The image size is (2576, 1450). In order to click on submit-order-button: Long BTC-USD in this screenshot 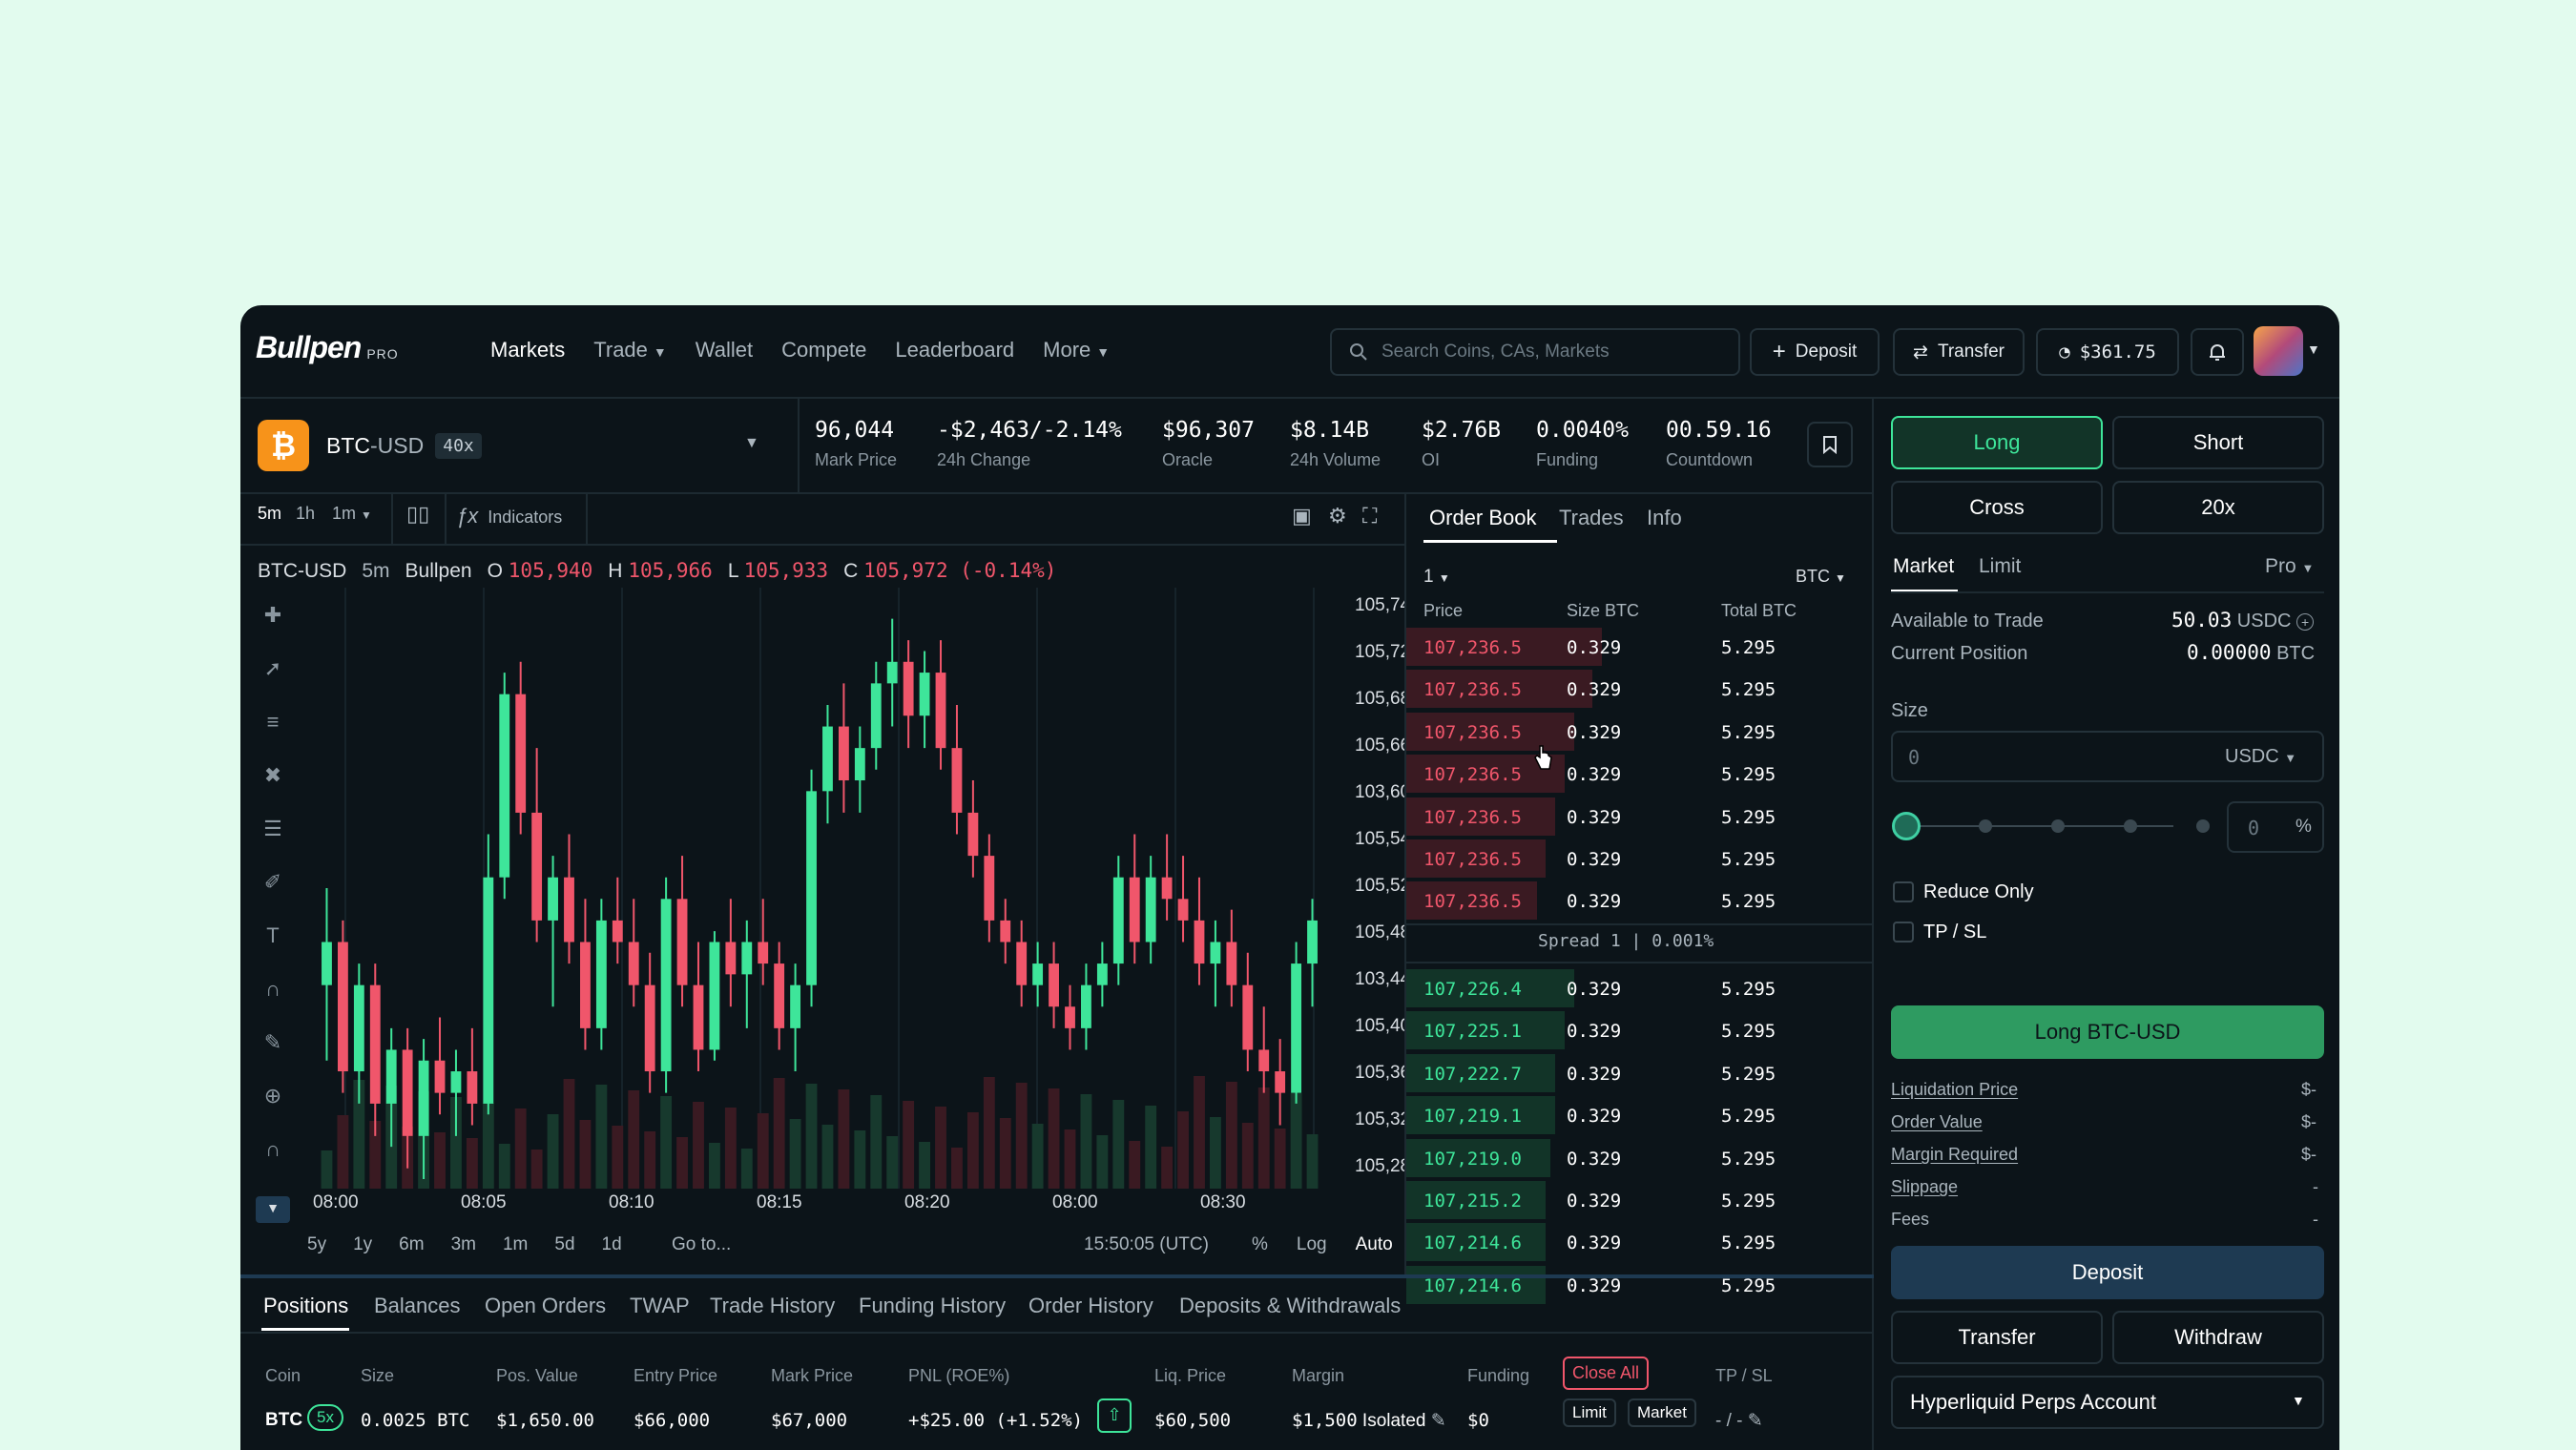, I will do `click(2107, 1032)`.